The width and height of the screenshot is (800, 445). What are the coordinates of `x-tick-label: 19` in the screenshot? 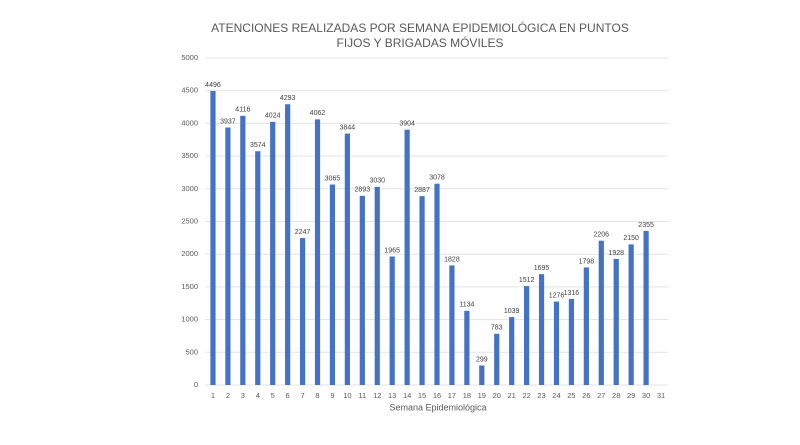 It's located at (482, 395).